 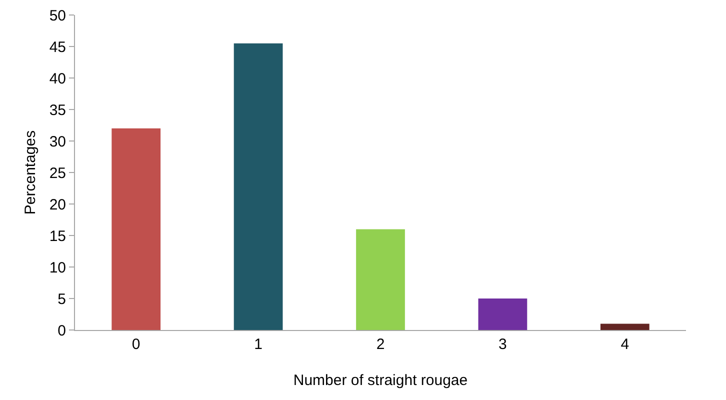 What do you see at coordinates (57, 79) in the screenshot?
I see `y-tick-label: 40` at bounding box center [57, 79].